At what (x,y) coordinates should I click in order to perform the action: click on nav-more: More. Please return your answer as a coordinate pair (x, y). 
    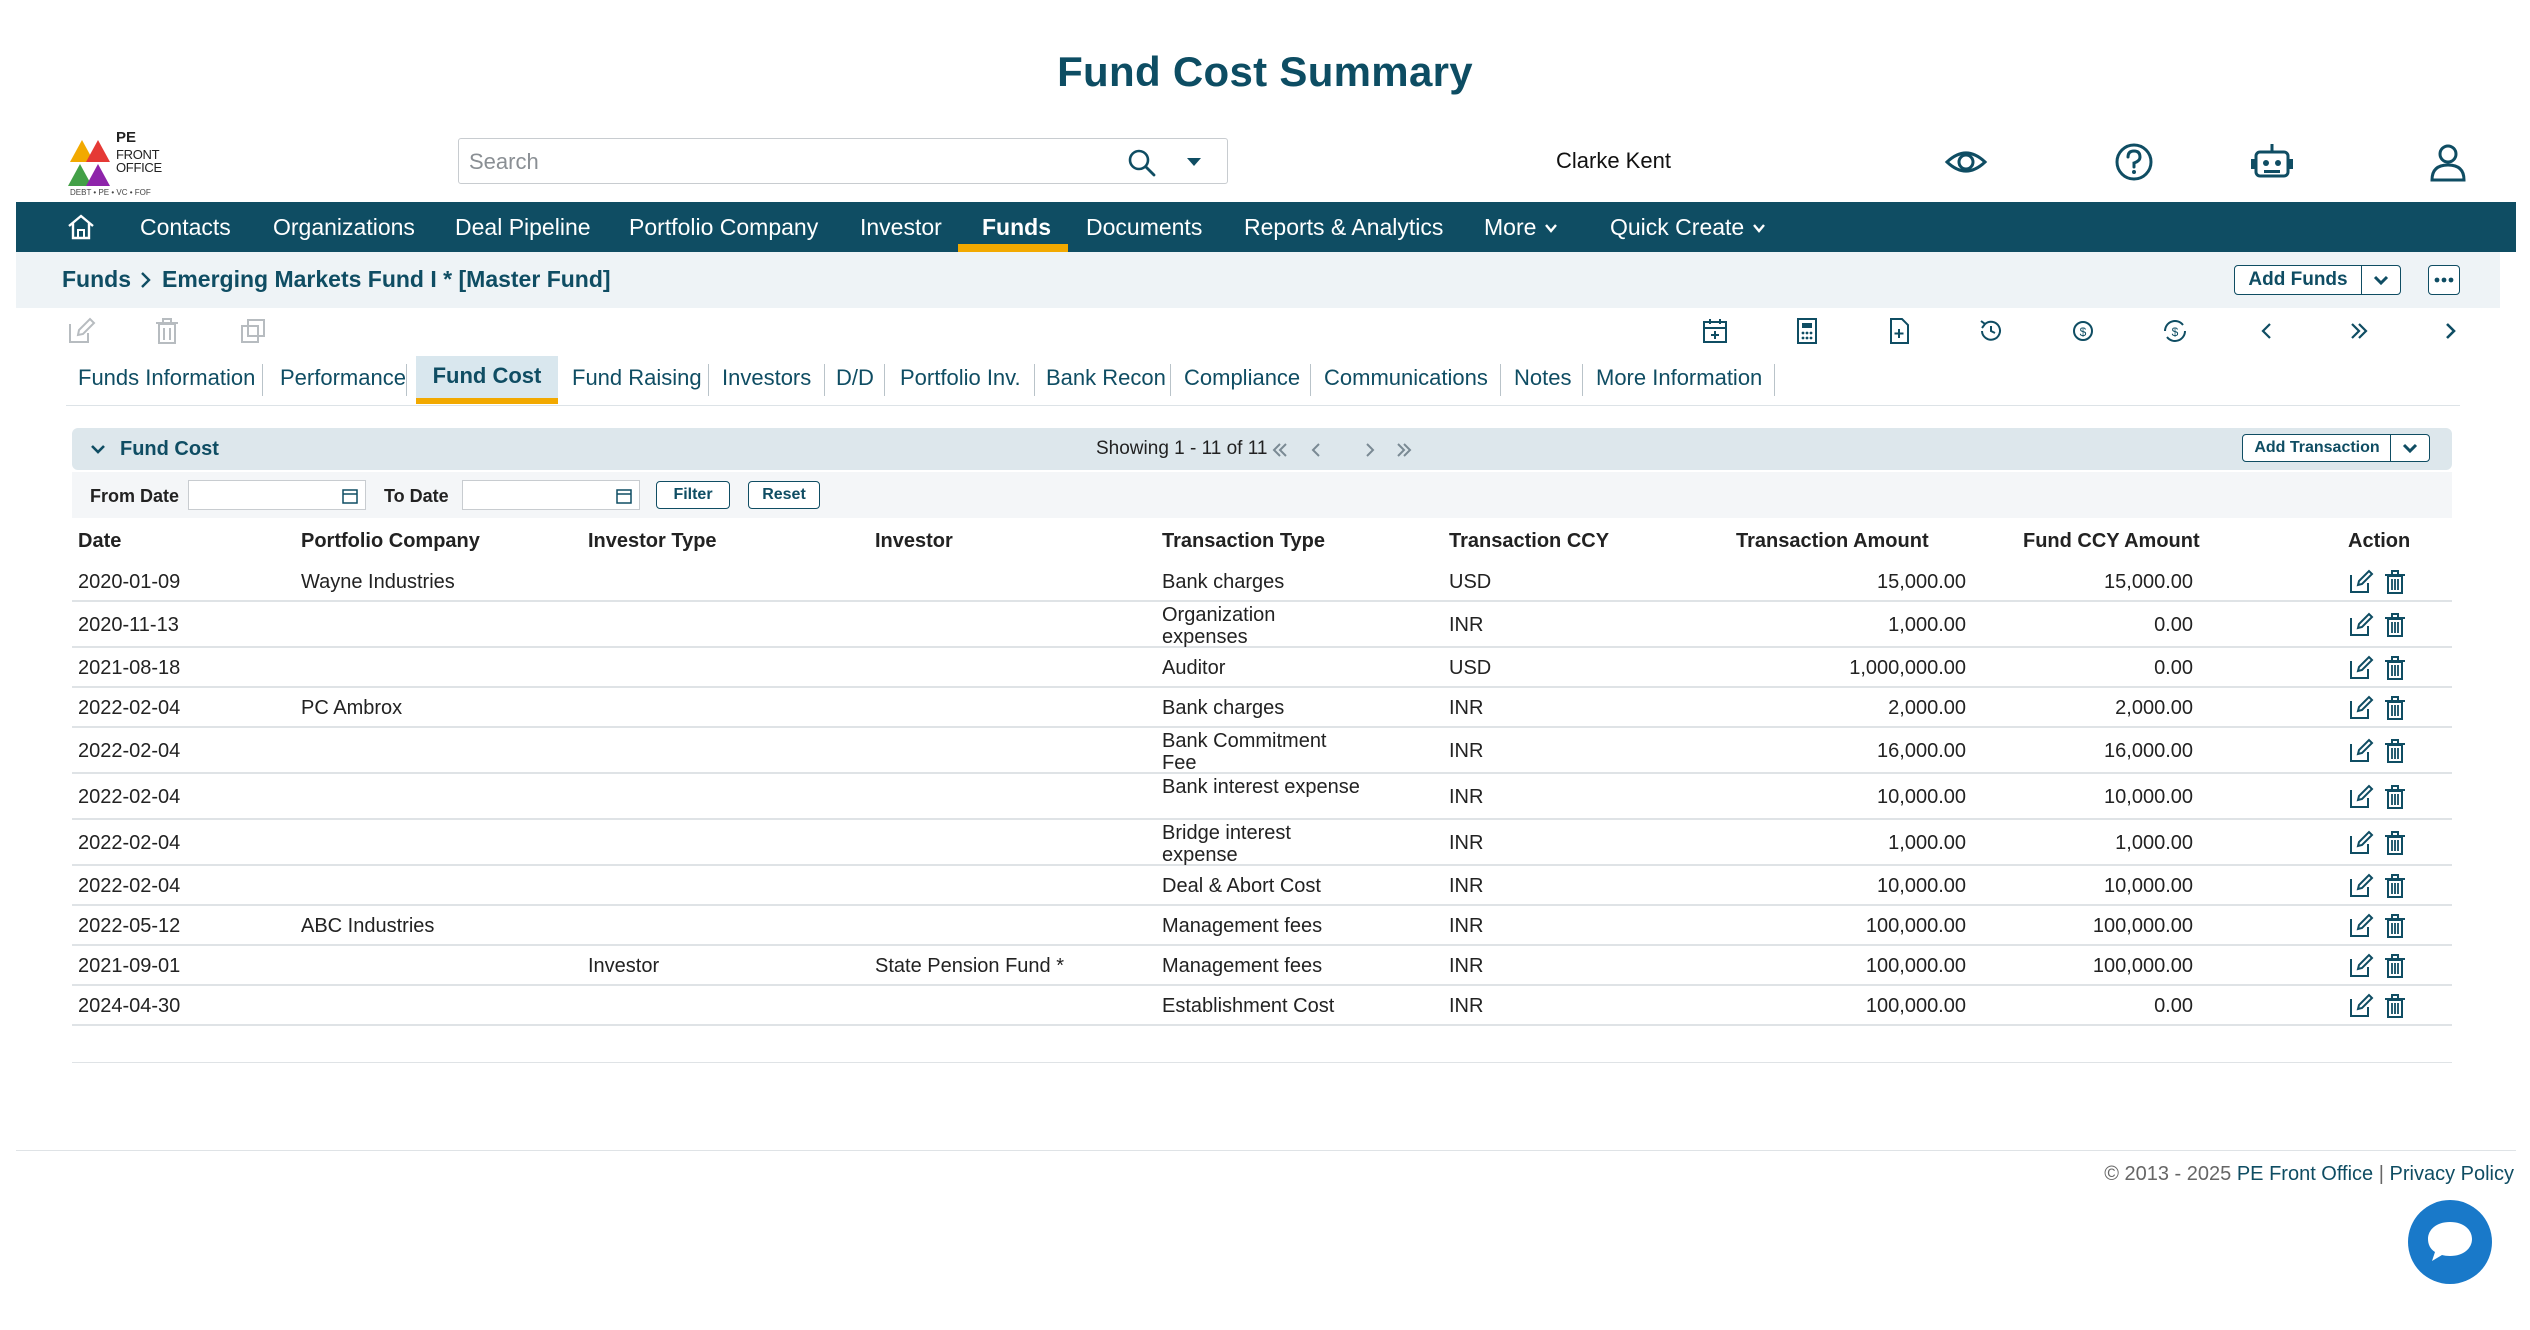
    Looking at the image, I should click on (1521, 227).